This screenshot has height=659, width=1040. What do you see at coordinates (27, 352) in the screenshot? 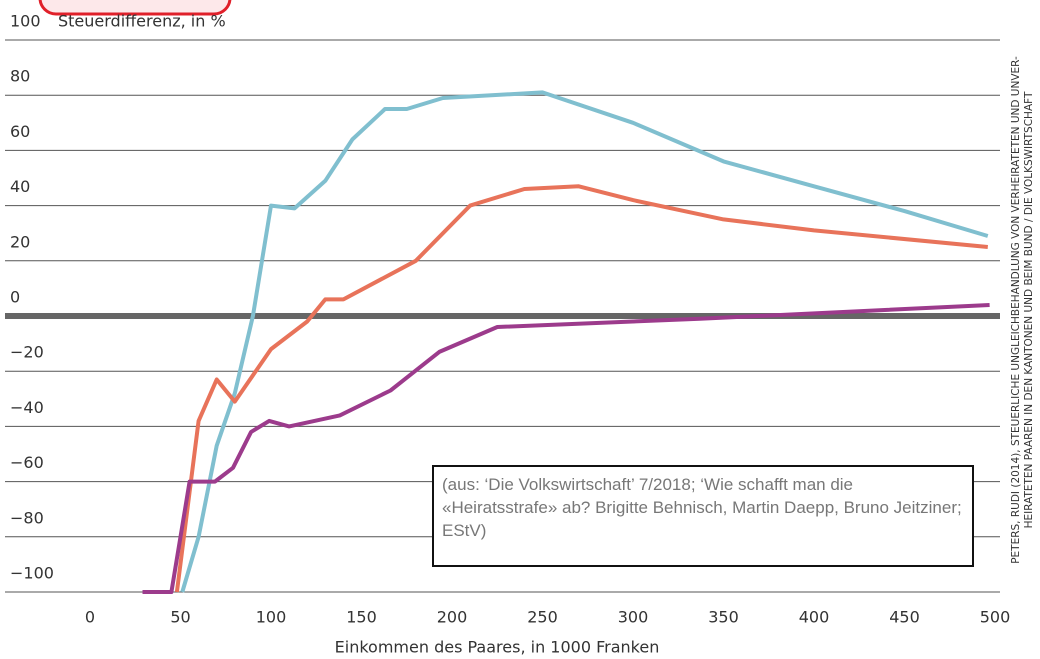
I see `y-tick-label: −20` at bounding box center [27, 352].